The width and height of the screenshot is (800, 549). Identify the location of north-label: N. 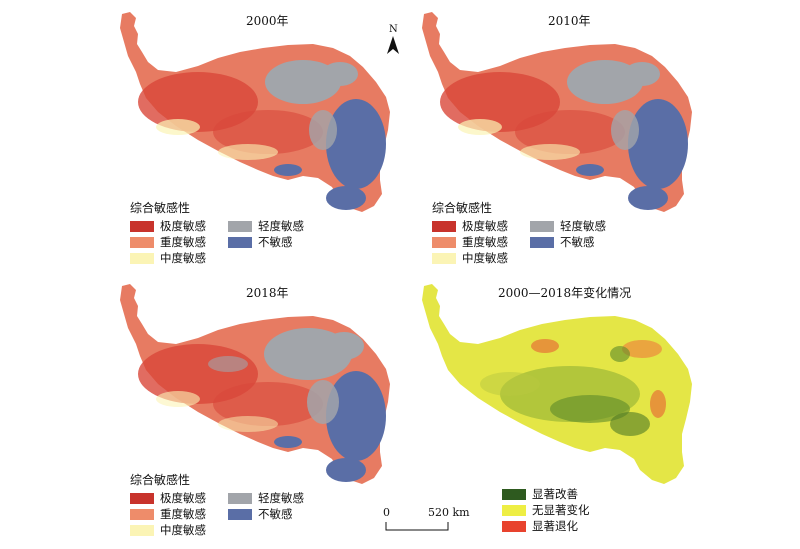
(393, 29).